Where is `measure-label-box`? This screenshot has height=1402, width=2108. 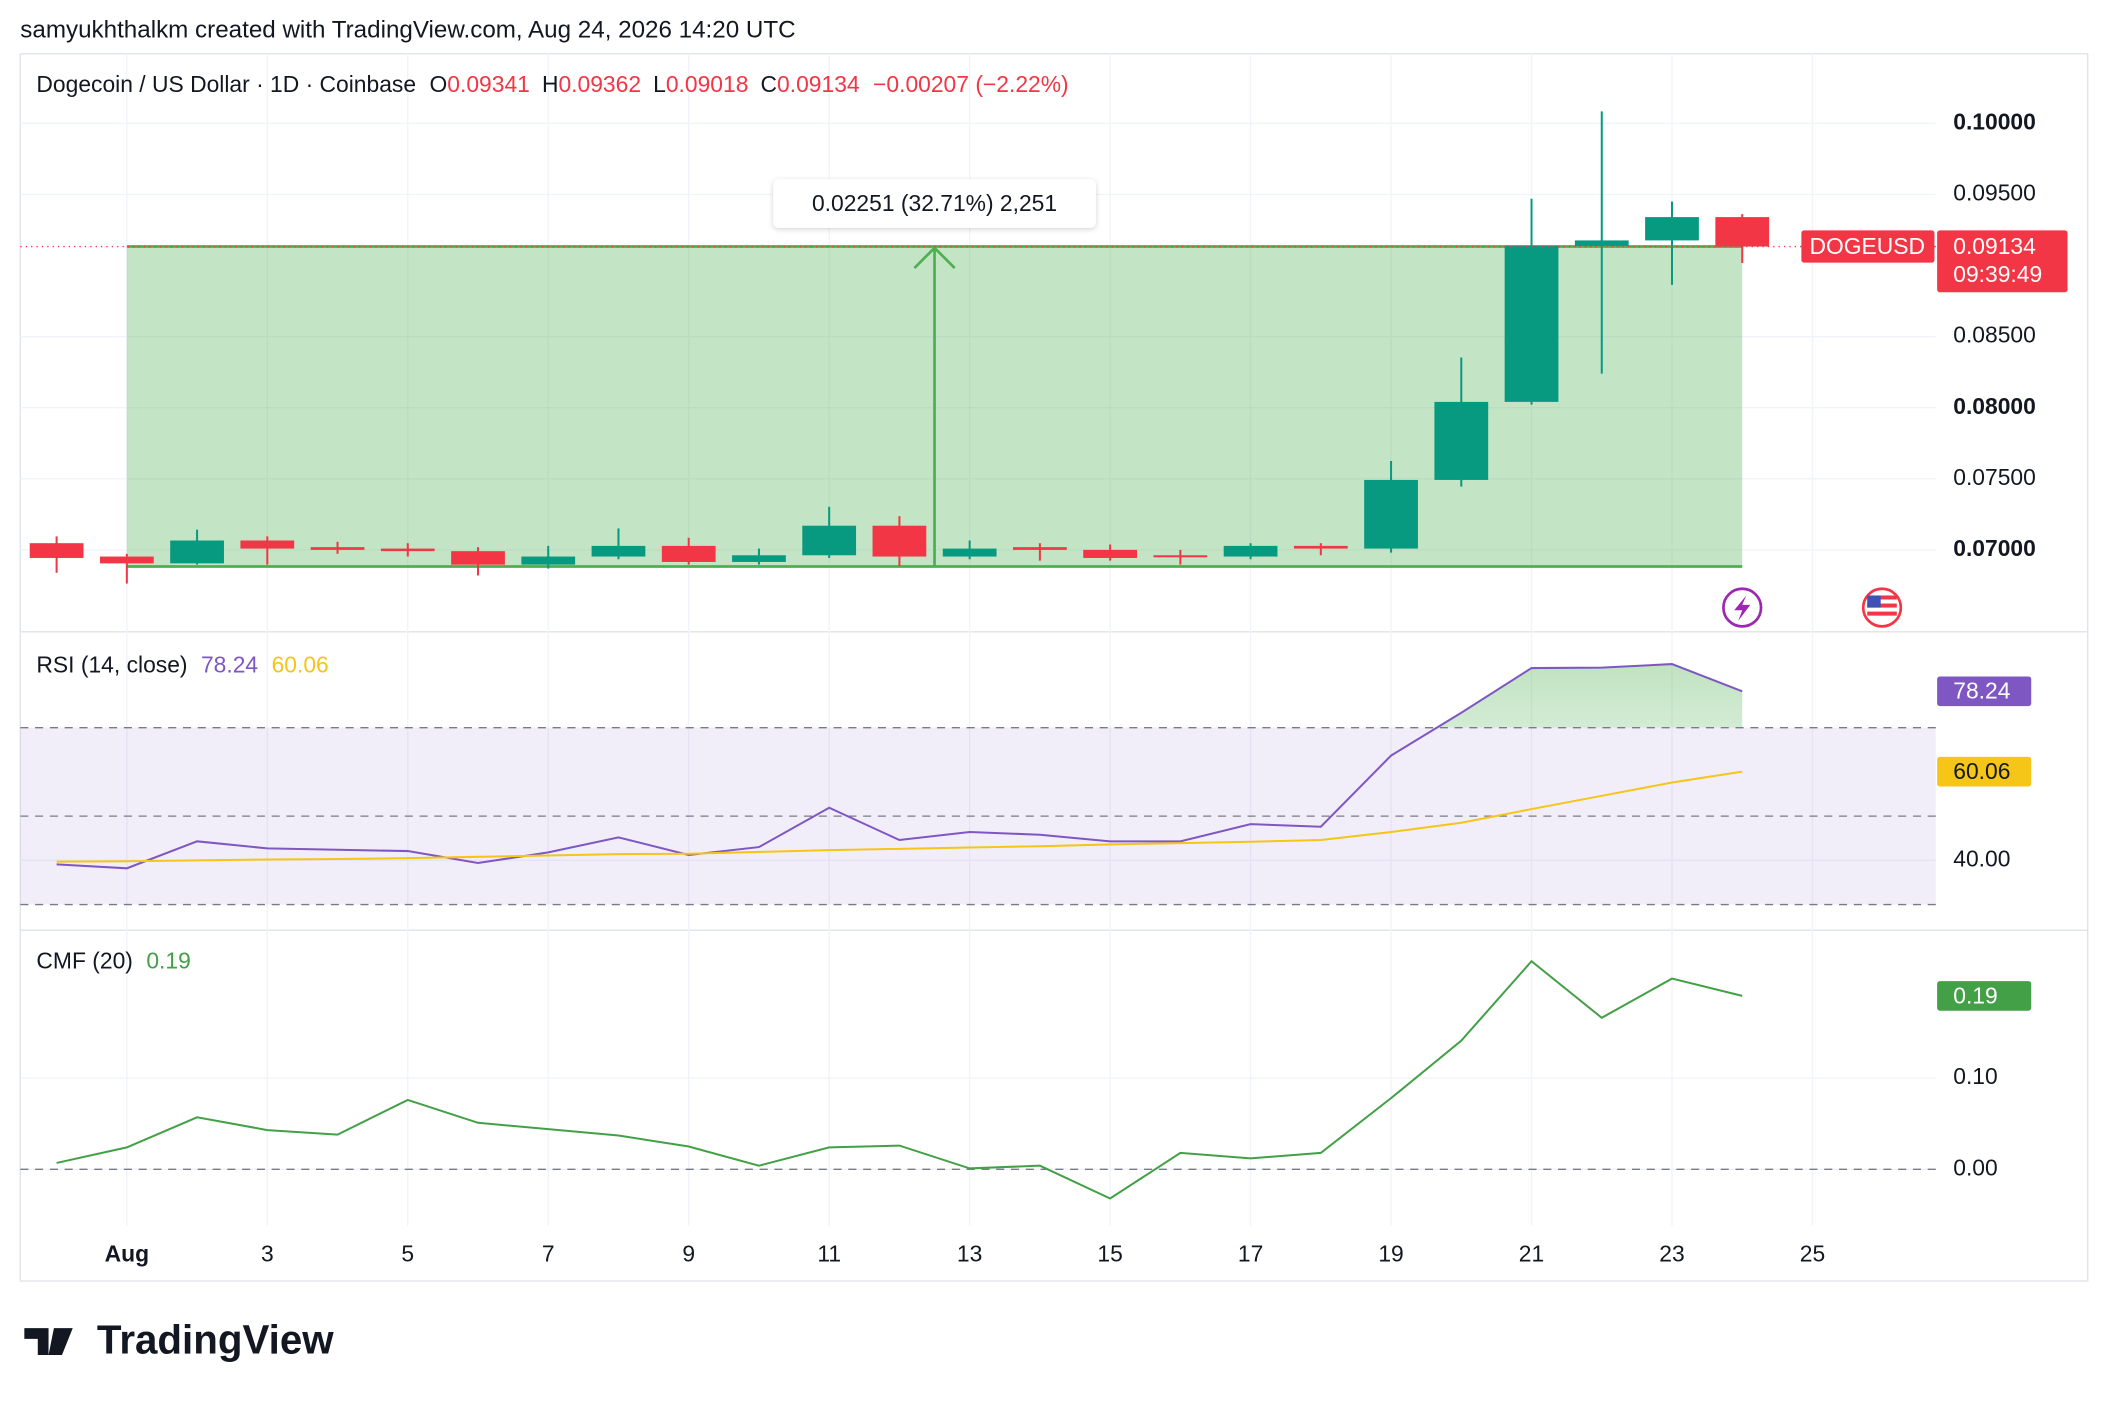 measure-label-box is located at coordinates (934, 203).